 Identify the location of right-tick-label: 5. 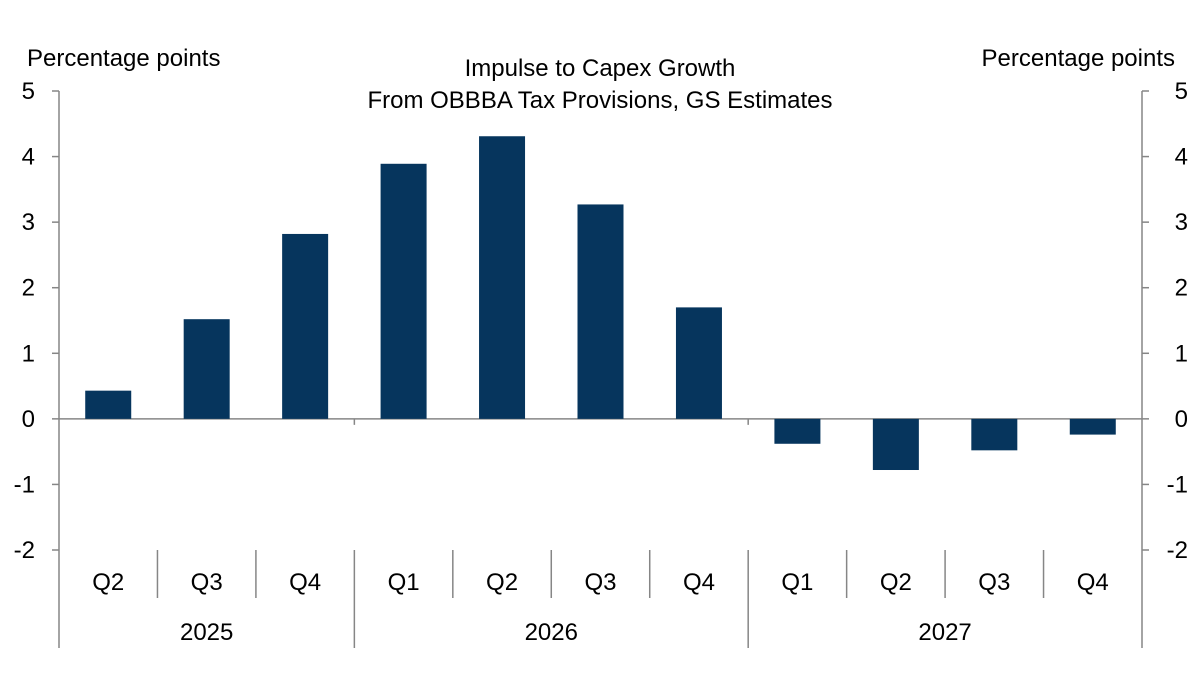
(1181, 91).